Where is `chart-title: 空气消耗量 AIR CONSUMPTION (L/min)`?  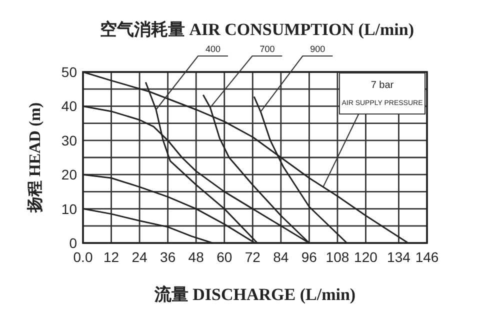 chart-title: 空气消耗量 AIR CONSUMPTION (L/min) is located at coordinates (257, 29).